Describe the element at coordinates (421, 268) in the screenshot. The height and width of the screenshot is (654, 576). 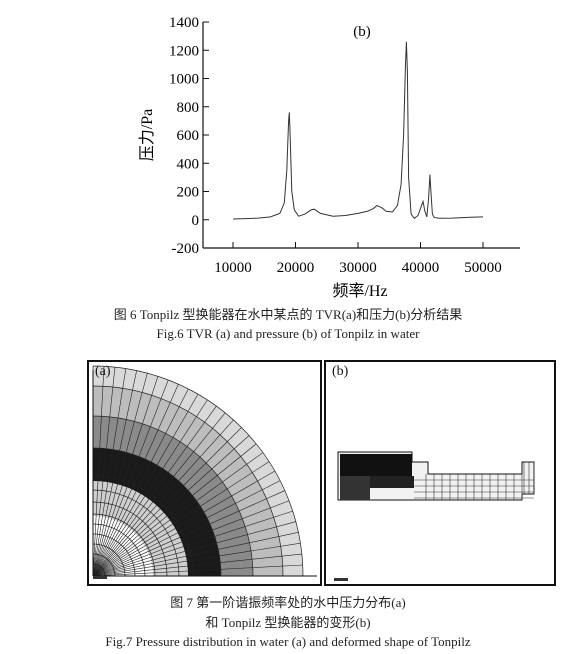
I see `x-tick-label: 40000` at that location.